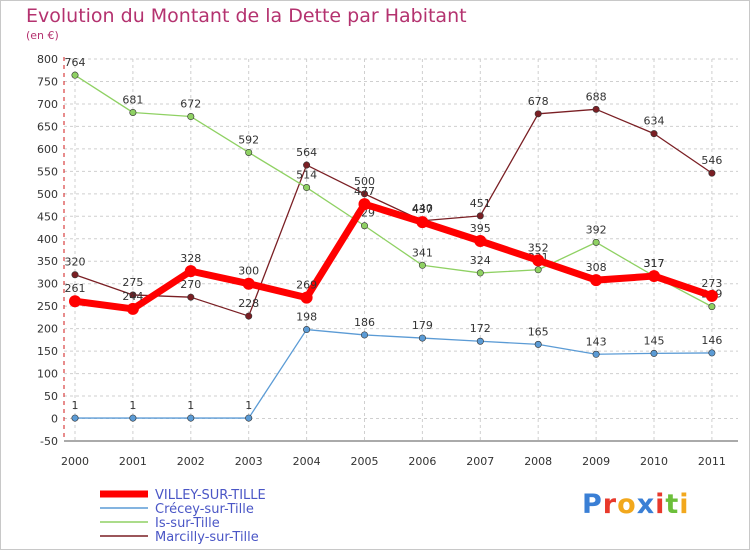  I want to click on data-label: 392, so click(596, 229).